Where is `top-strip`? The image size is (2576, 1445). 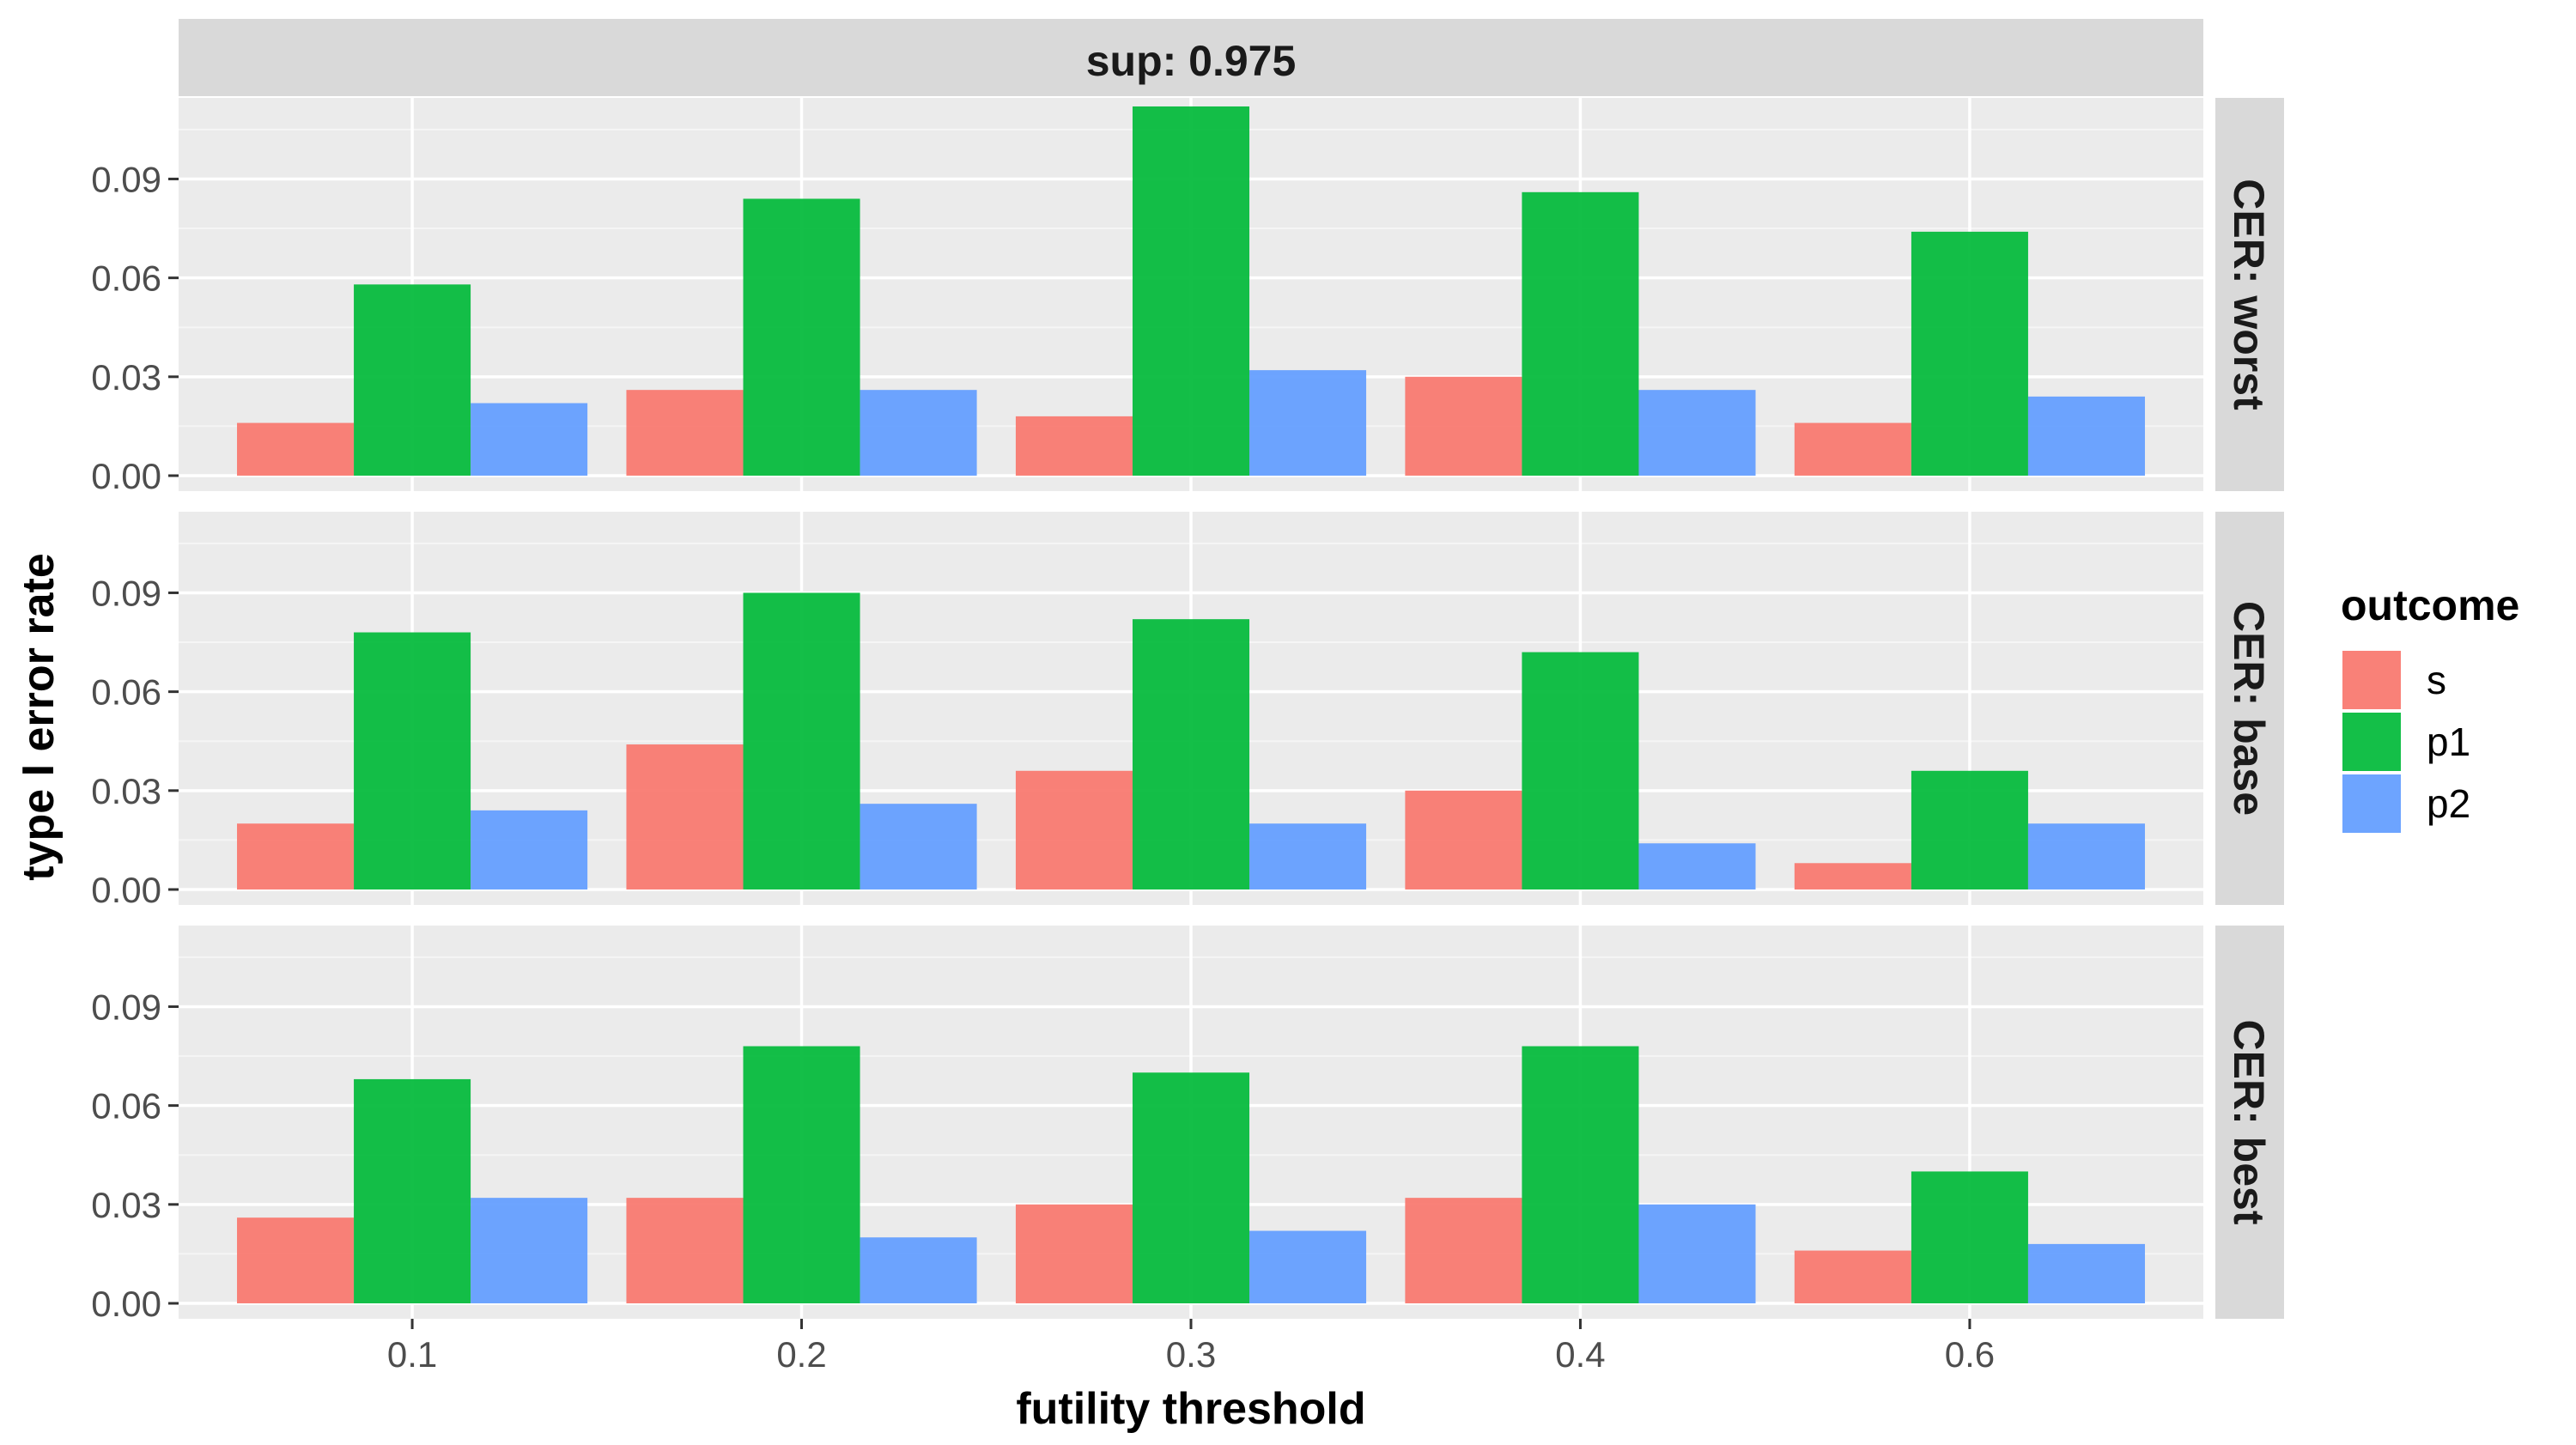
top-strip is located at coordinates (1191, 57).